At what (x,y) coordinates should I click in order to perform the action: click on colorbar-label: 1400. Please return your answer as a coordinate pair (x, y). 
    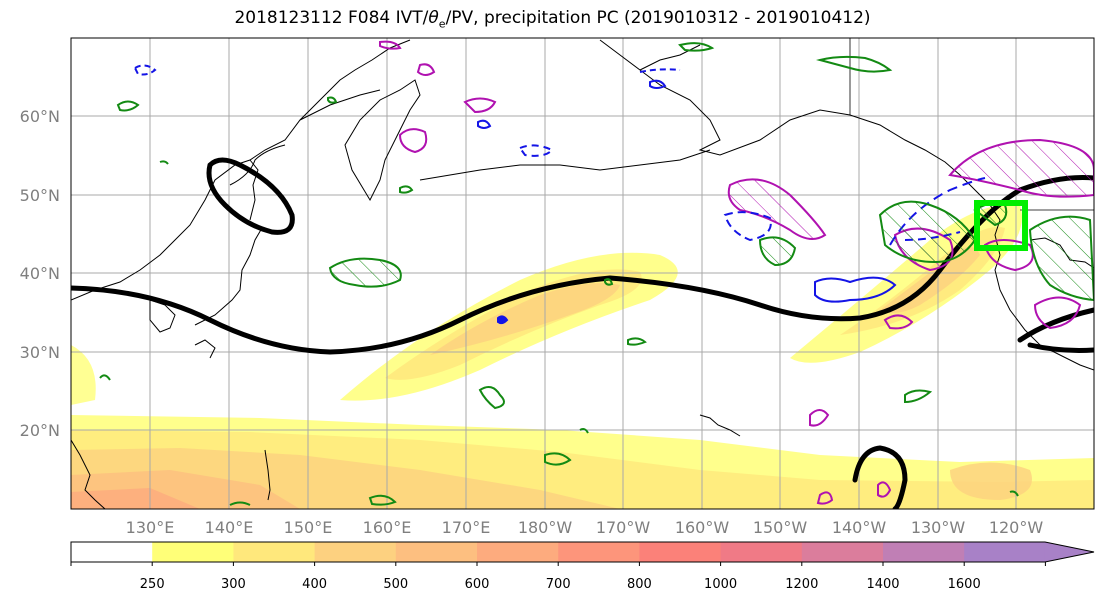
    Looking at the image, I should click on (882, 584).